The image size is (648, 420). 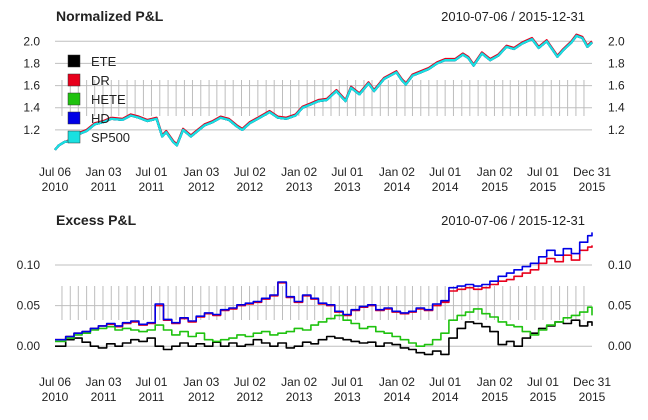 I want to click on legend-item-hete: HETE, so click(x=96, y=99).